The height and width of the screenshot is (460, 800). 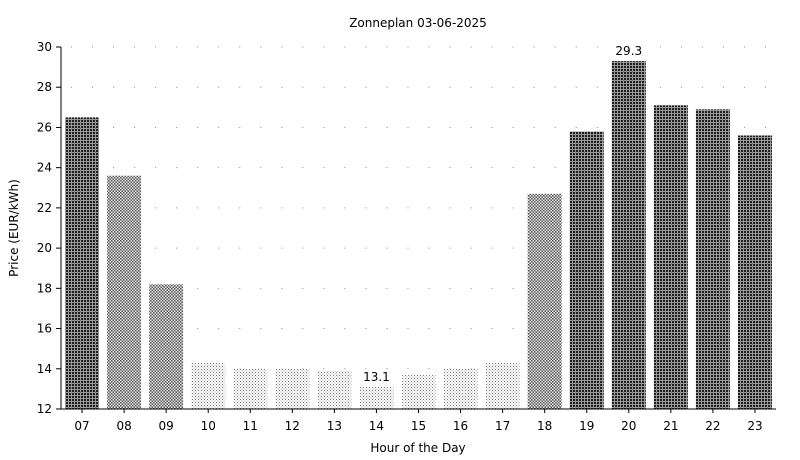 I want to click on x-tick-label: 17, so click(x=502, y=426).